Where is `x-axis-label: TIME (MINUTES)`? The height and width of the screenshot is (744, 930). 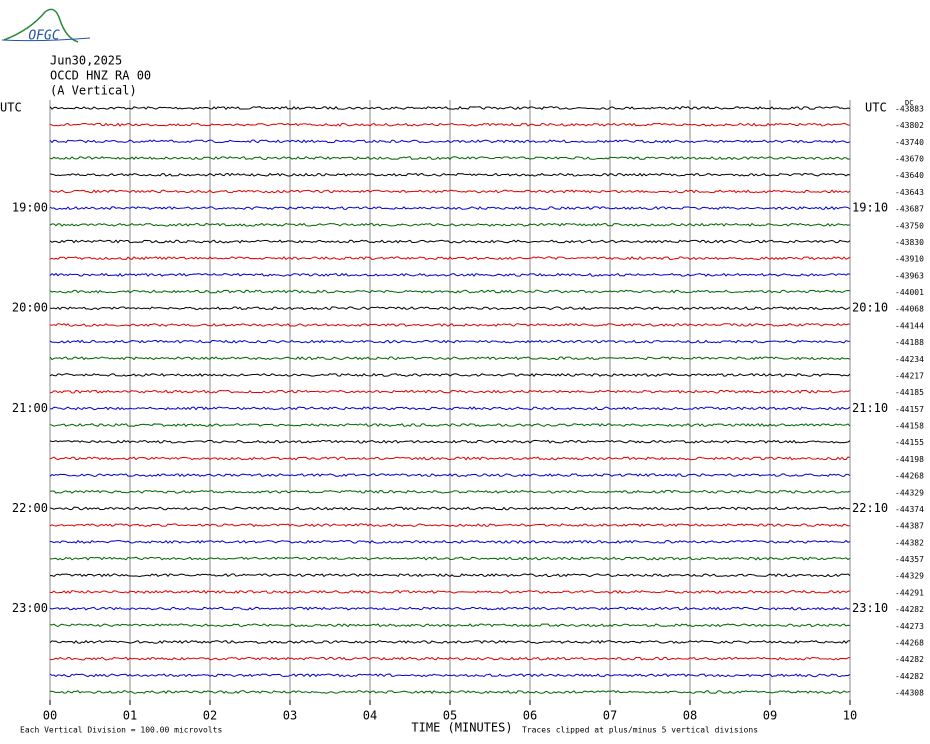
x-axis-label: TIME (MINUTES) is located at coordinates (461, 728).